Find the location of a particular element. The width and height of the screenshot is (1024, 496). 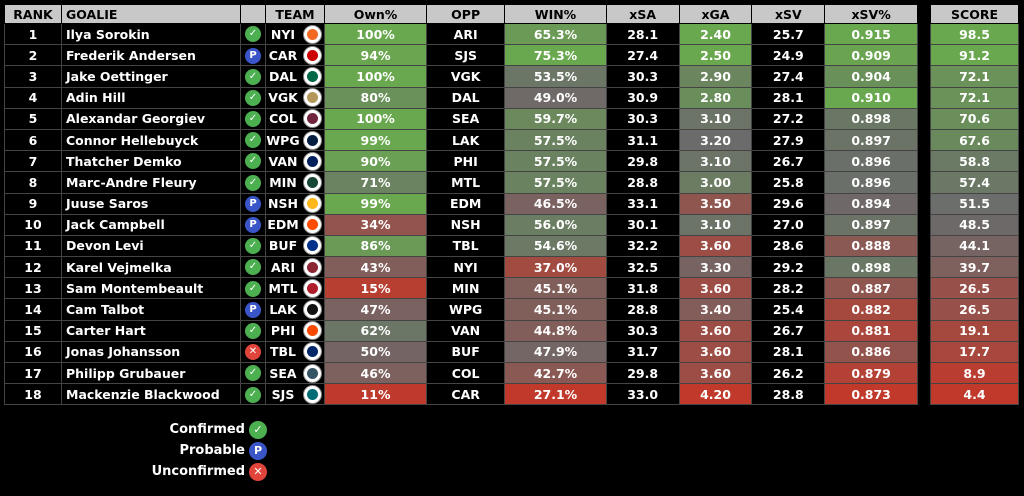

xga-cell: 3.10 is located at coordinates (715, 118).